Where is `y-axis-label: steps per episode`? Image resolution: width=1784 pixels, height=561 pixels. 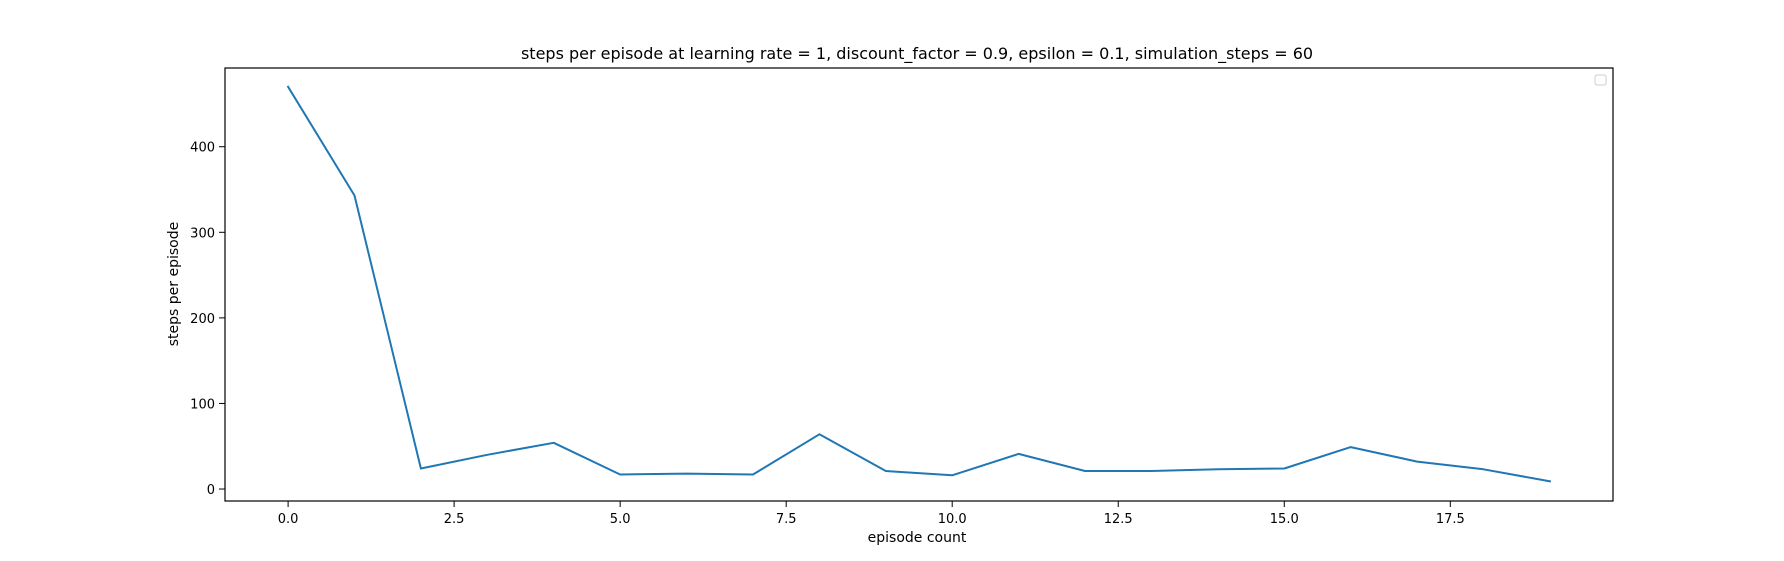 y-axis-label: steps per episode is located at coordinates (174, 284).